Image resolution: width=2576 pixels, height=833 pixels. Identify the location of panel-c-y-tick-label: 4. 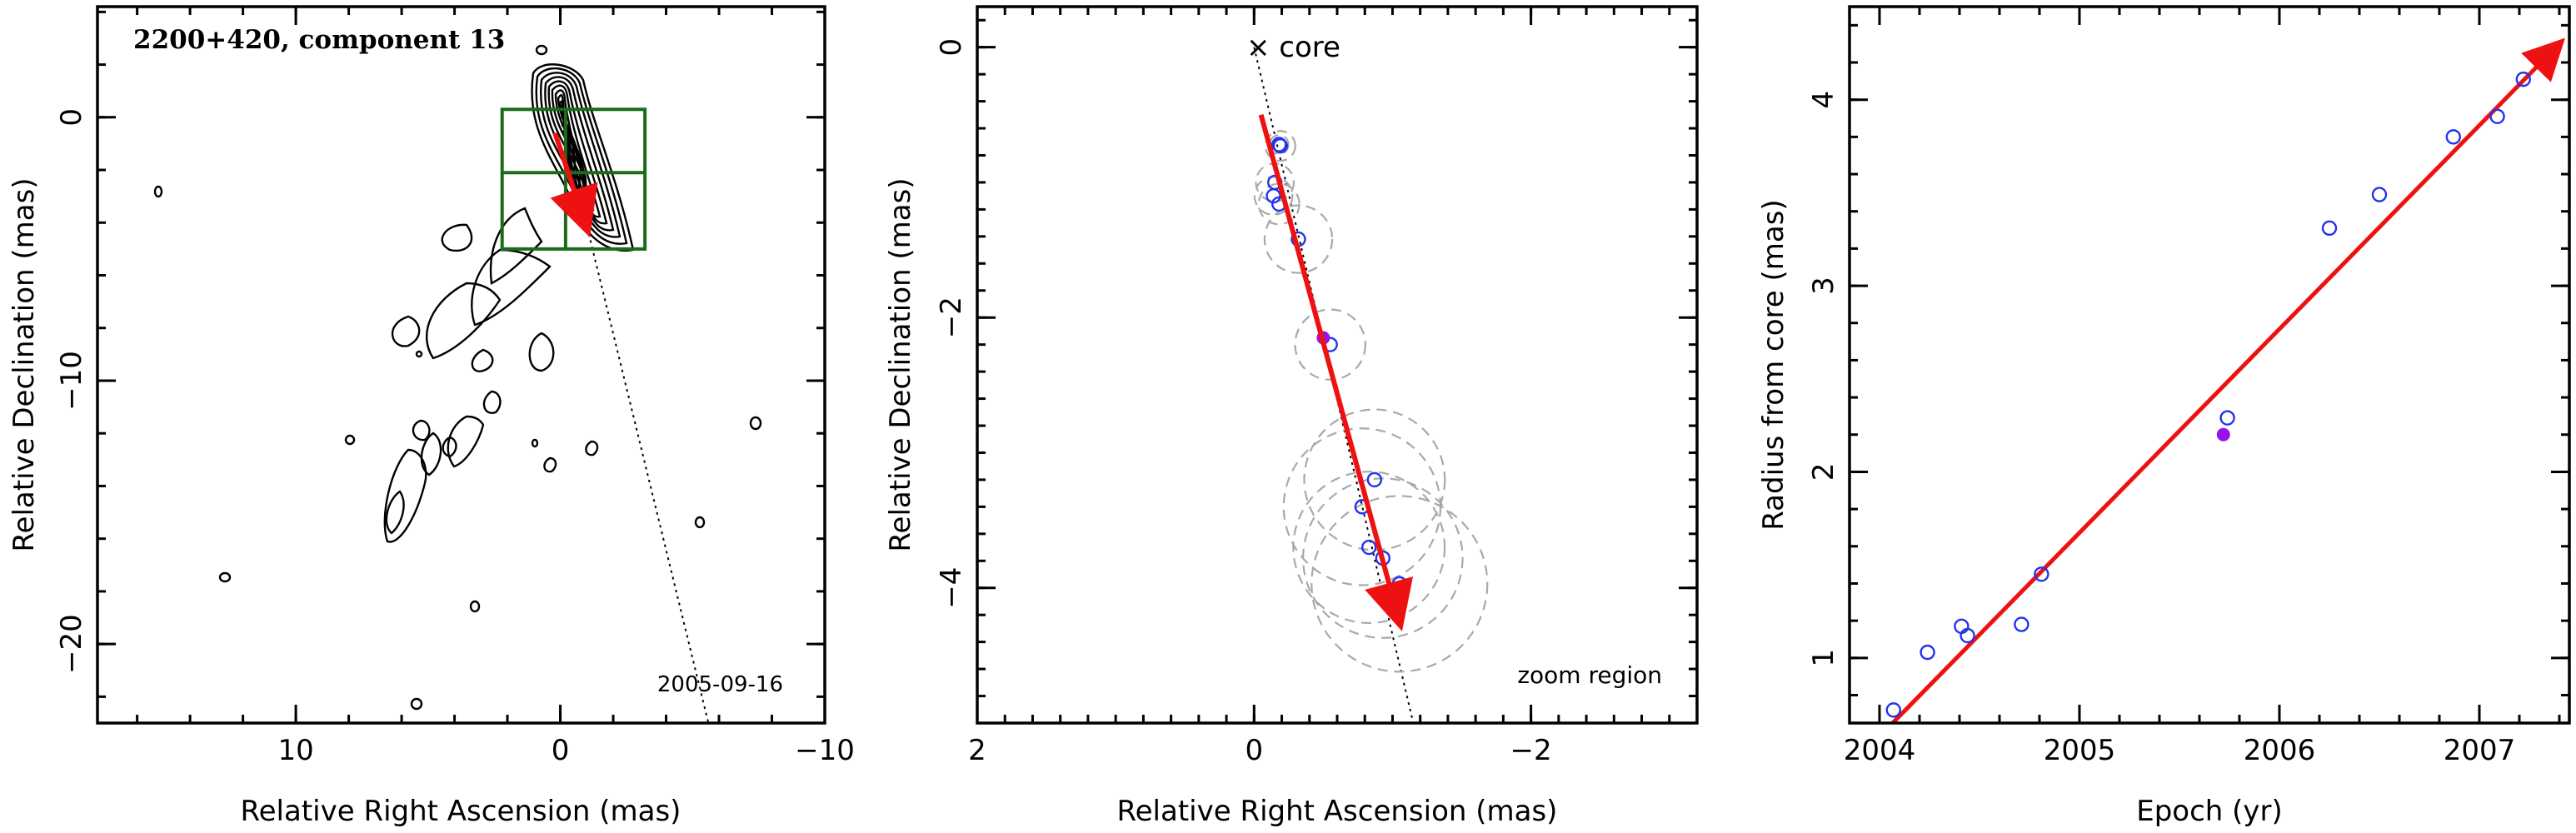
(1823, 100).